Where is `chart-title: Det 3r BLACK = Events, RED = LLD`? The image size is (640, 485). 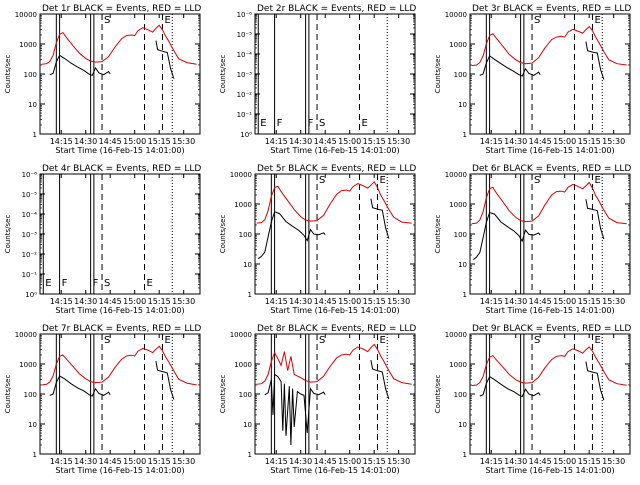
chart-title: Det 3r BLACK = Events, RED = LLD is located at coordinates (551, 9).